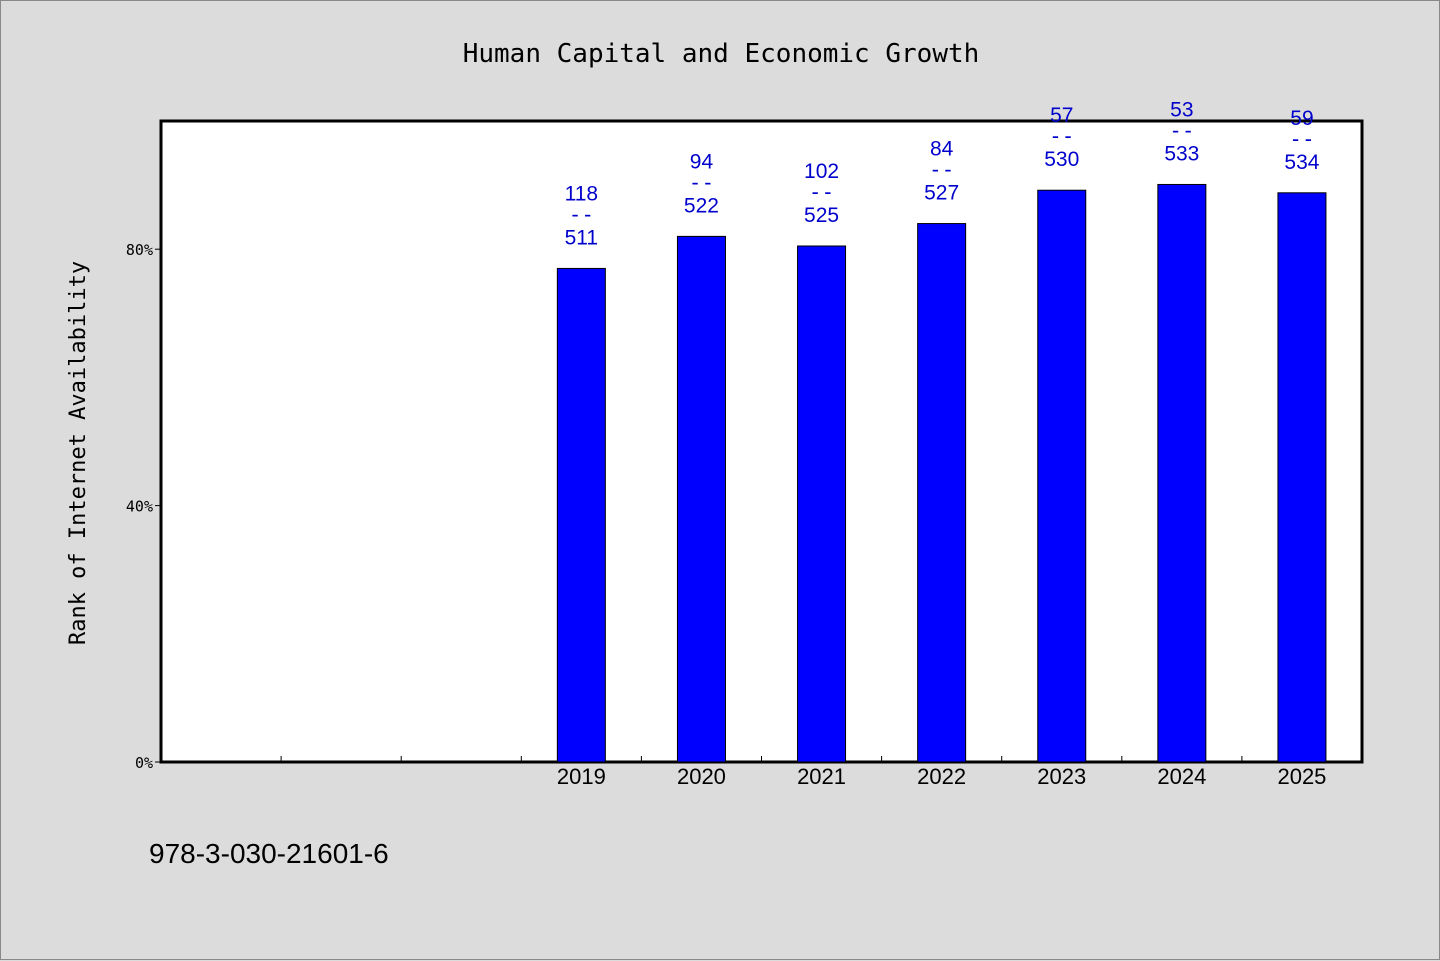 The width and height of the screenshot is (1440, 961). What do you see at coordinates (581, 193) in the screenshot?
I see `bar-label-rank: 118` at bounding box center [581, 193].